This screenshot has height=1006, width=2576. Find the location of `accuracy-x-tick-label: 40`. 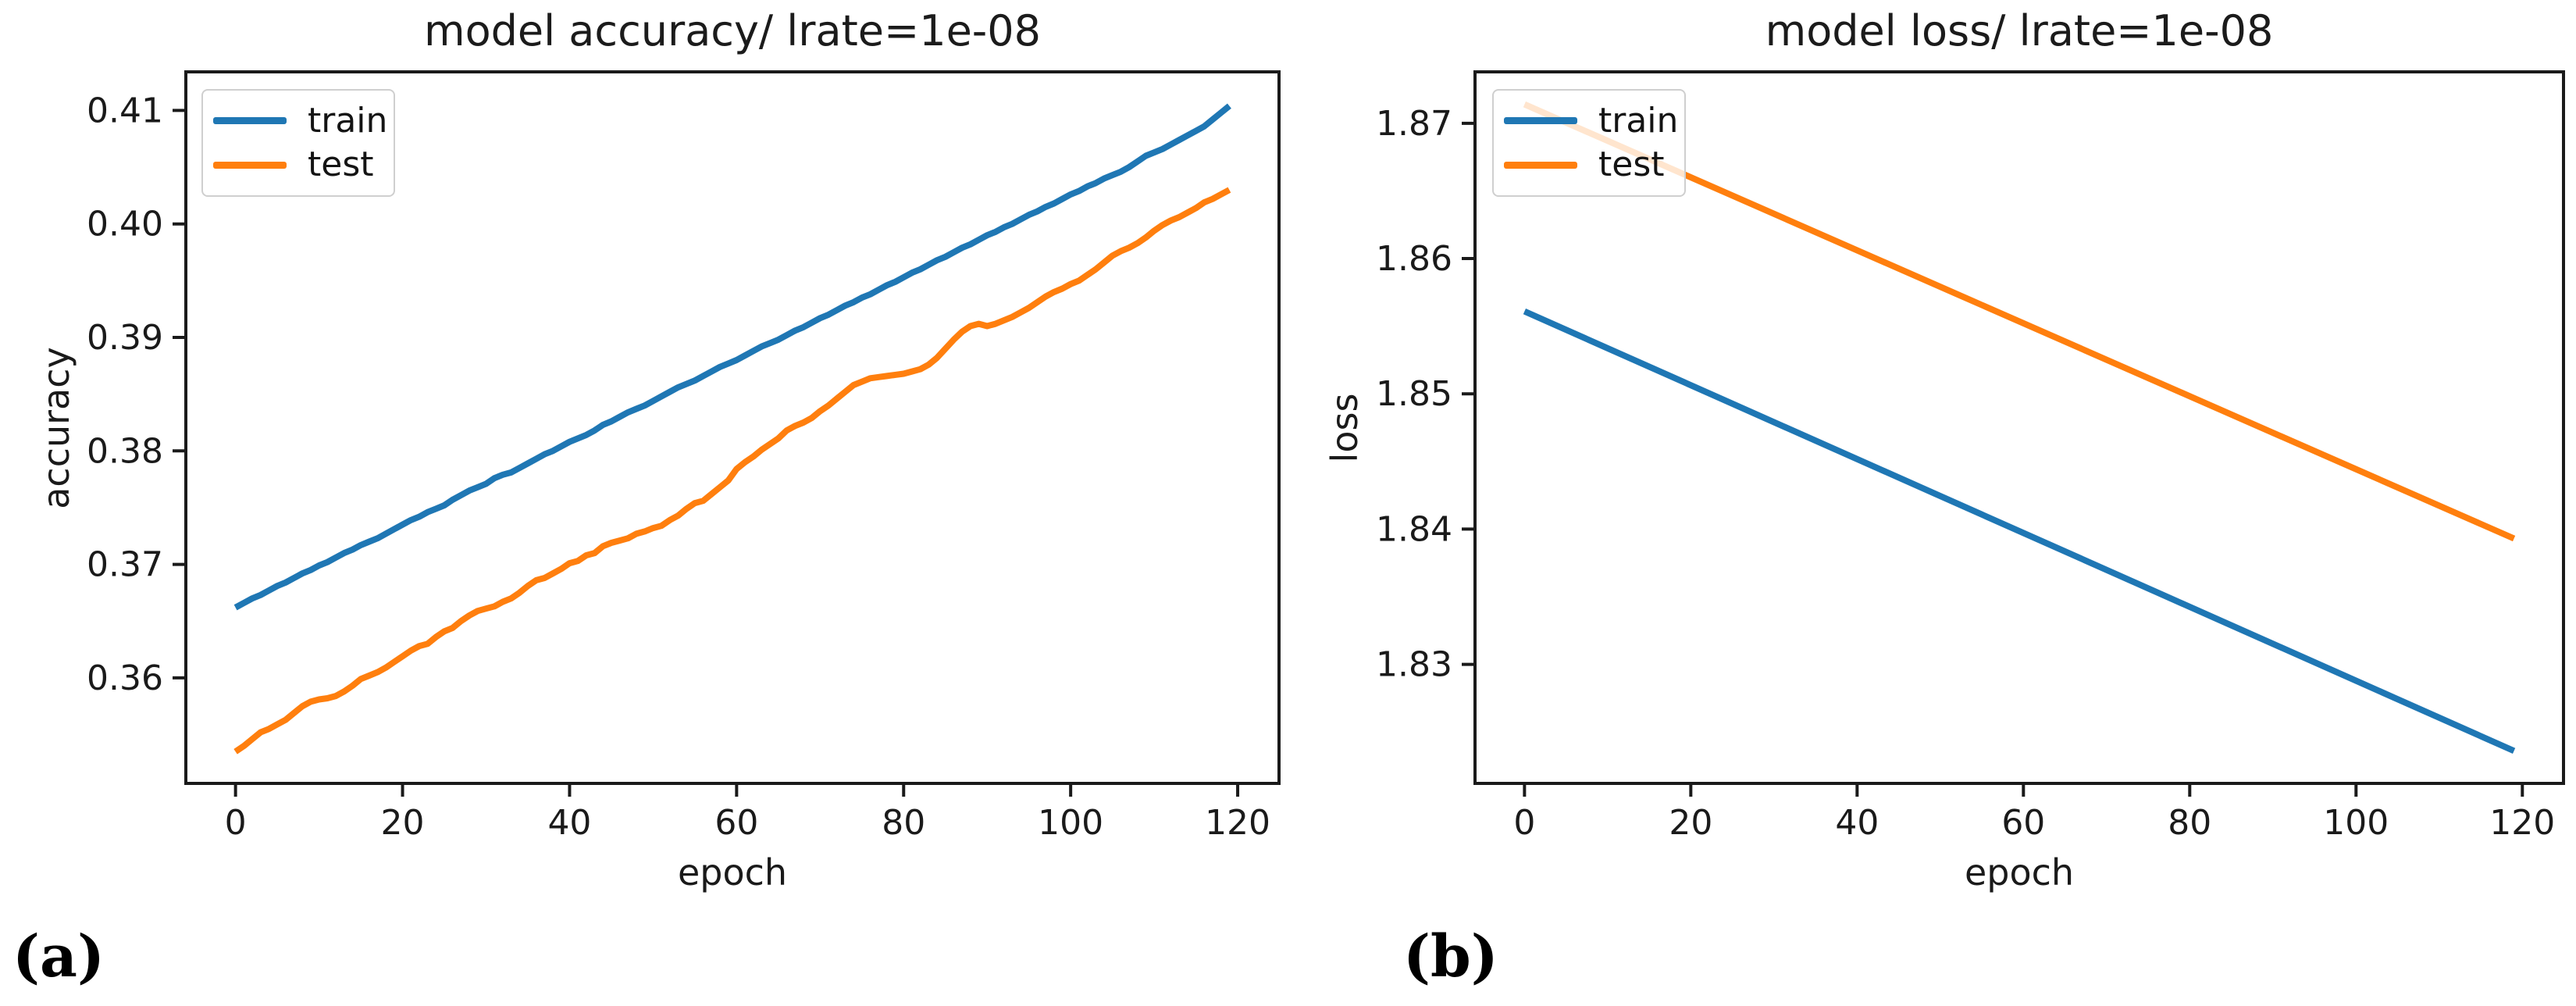

accuracy-x-tick-label: 40 is located at coordinates (569, 823).